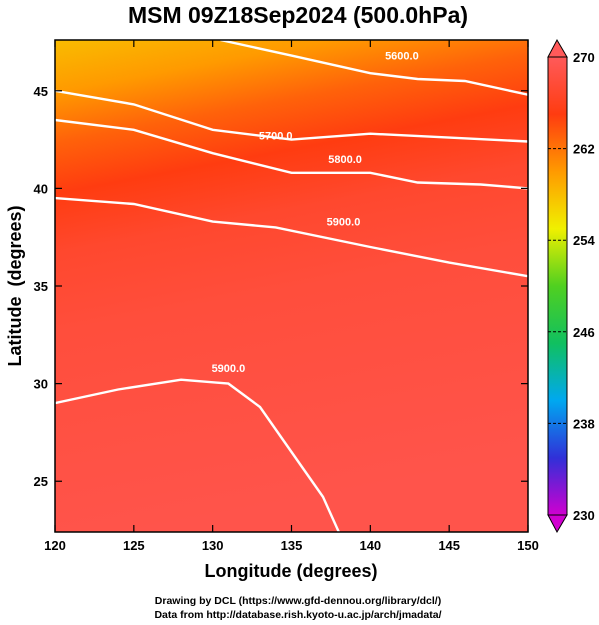  I want to click on x-tick-label: 140, so click(370, 545).